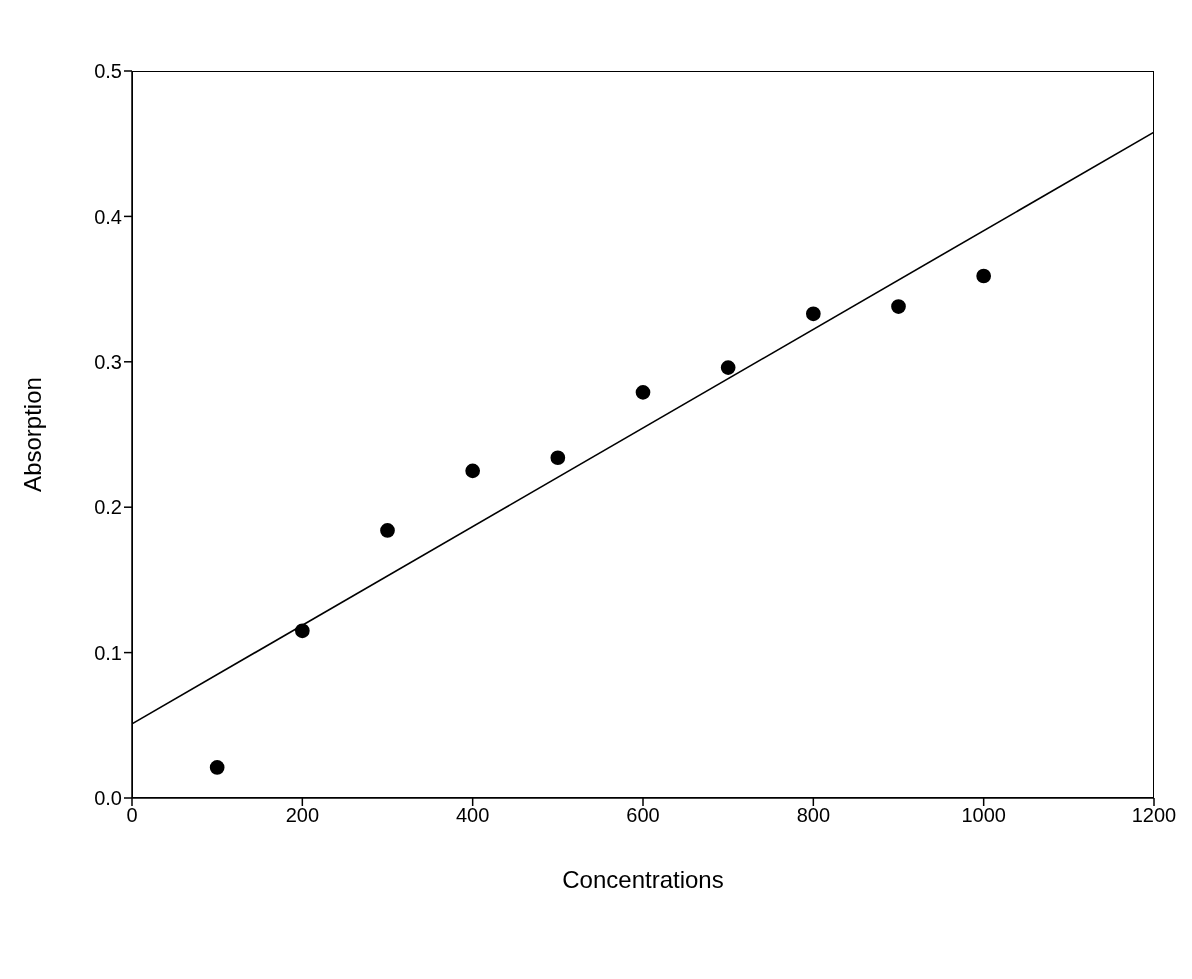  Describe the element at coordinates (108, 71) in the screenshot. I see `y-tick-label: 0.5` at that location.